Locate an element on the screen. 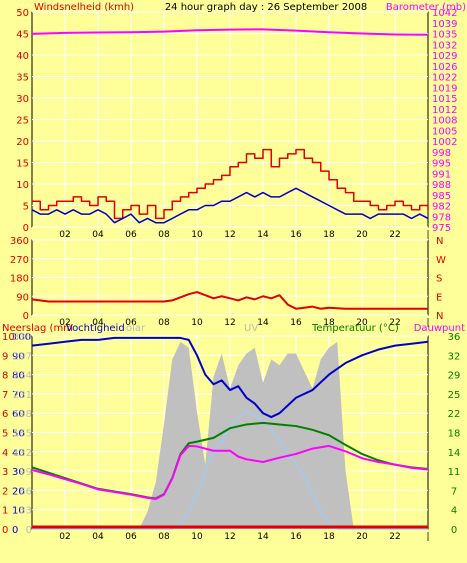 The height and width of the screenshot is (563, 467). humidity-axis-tick: 70 is located at coordinates (18, 395).